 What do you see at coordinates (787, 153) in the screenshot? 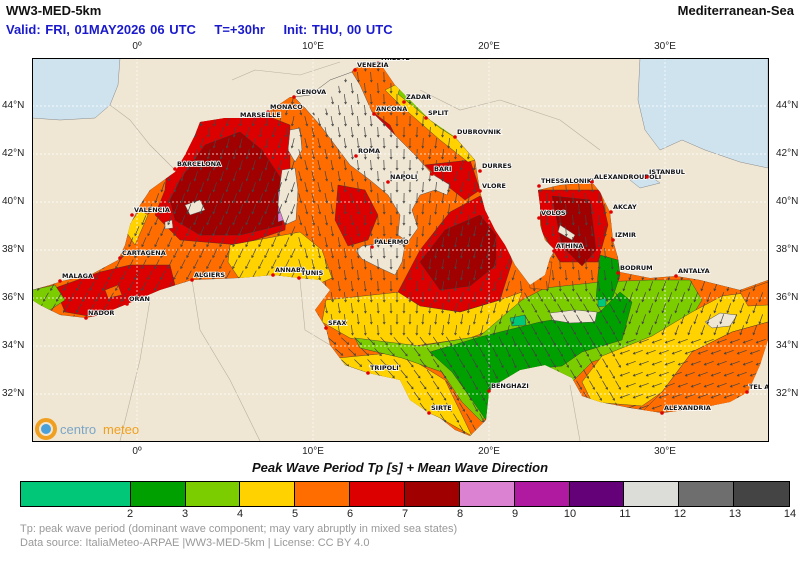
I see `lat-label-right: 42°N` at bounding box center [787, 153].